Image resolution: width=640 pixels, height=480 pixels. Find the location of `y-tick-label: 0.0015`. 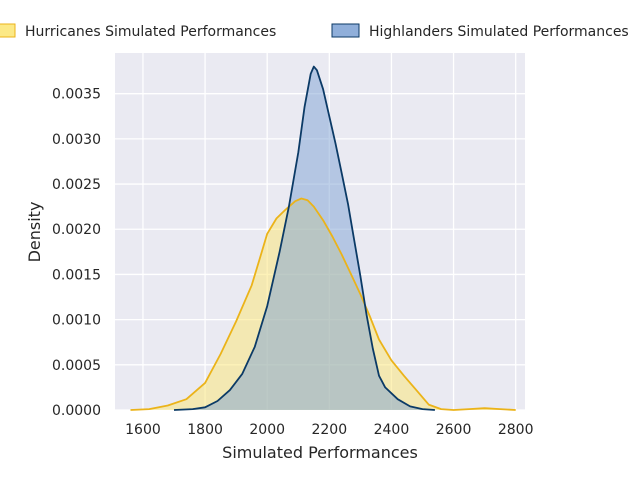

y-tick-label: 0.0015 is located at coordinates (76, 275).